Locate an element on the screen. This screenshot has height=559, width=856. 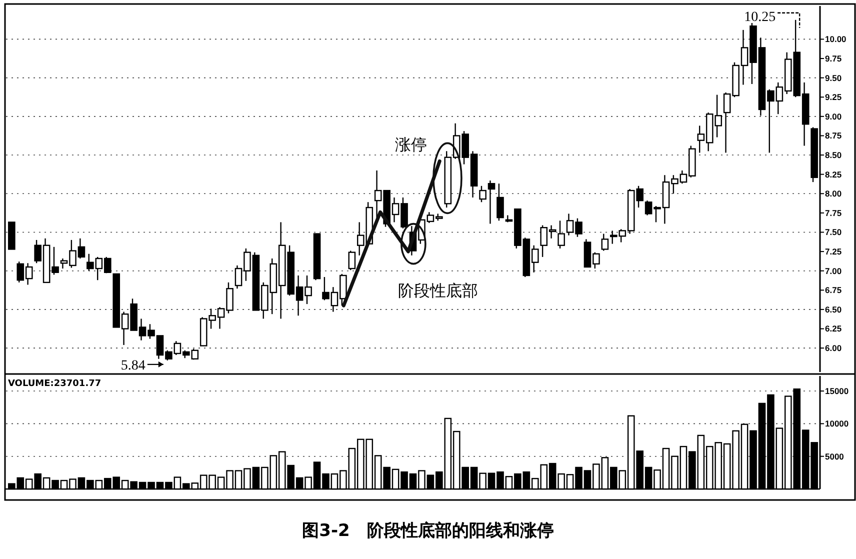
candlestick is located at coordinates (492, 202).